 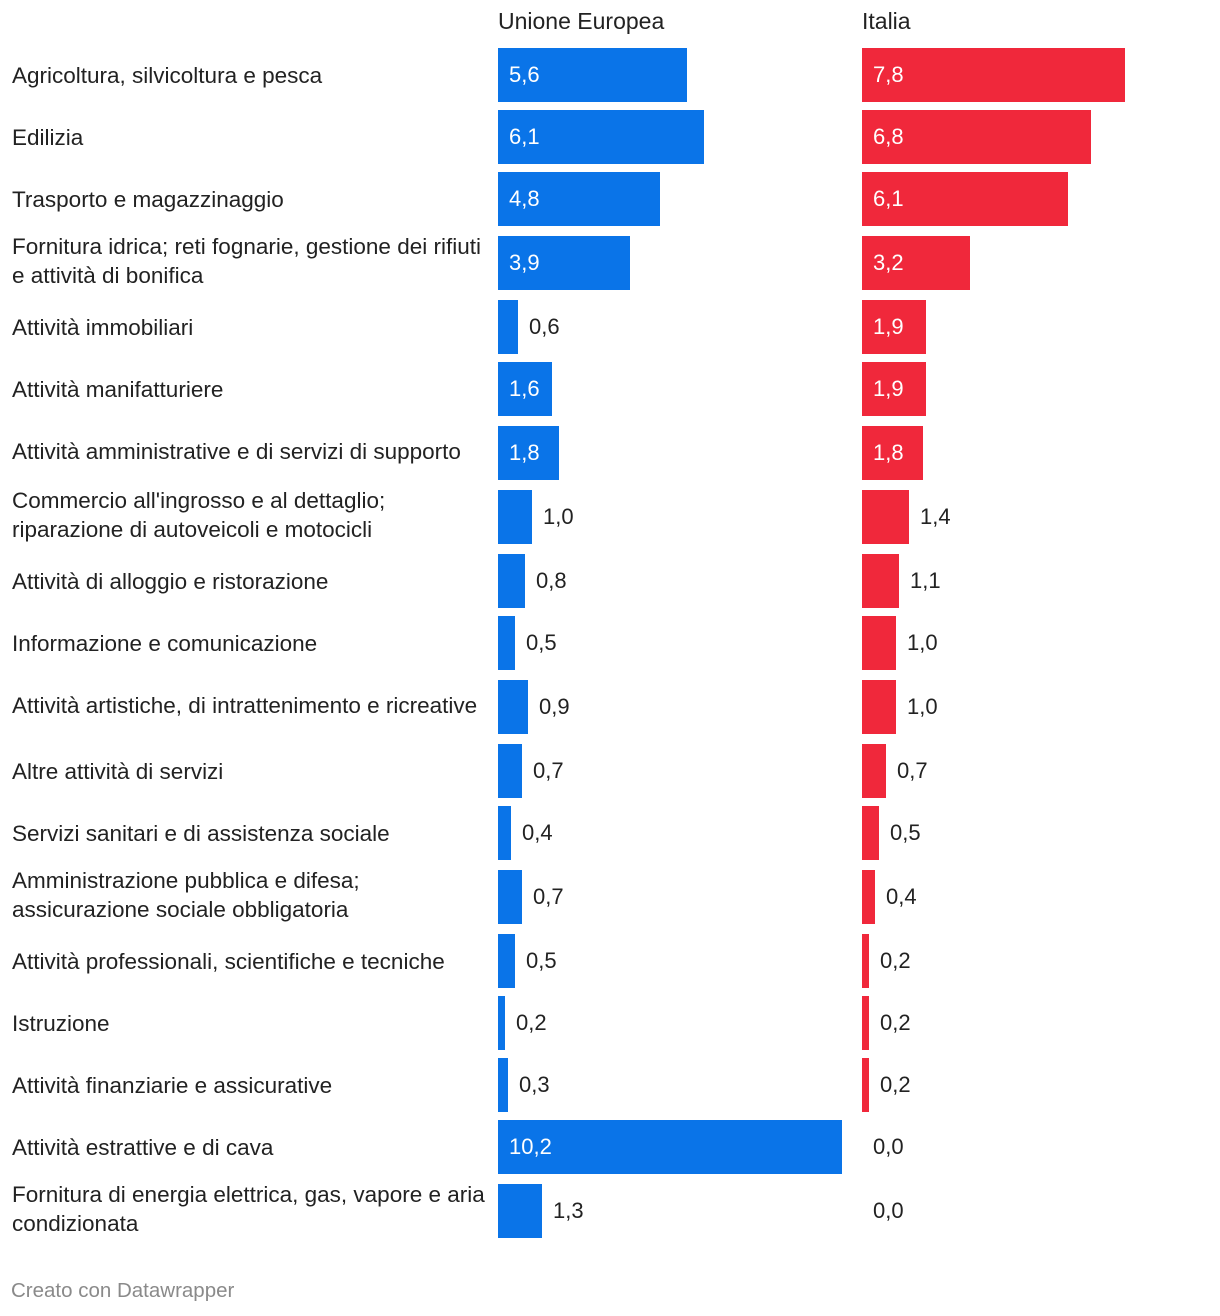 I want to click on category-label: Informazione e comunicazione, so click(x=165, y=643).